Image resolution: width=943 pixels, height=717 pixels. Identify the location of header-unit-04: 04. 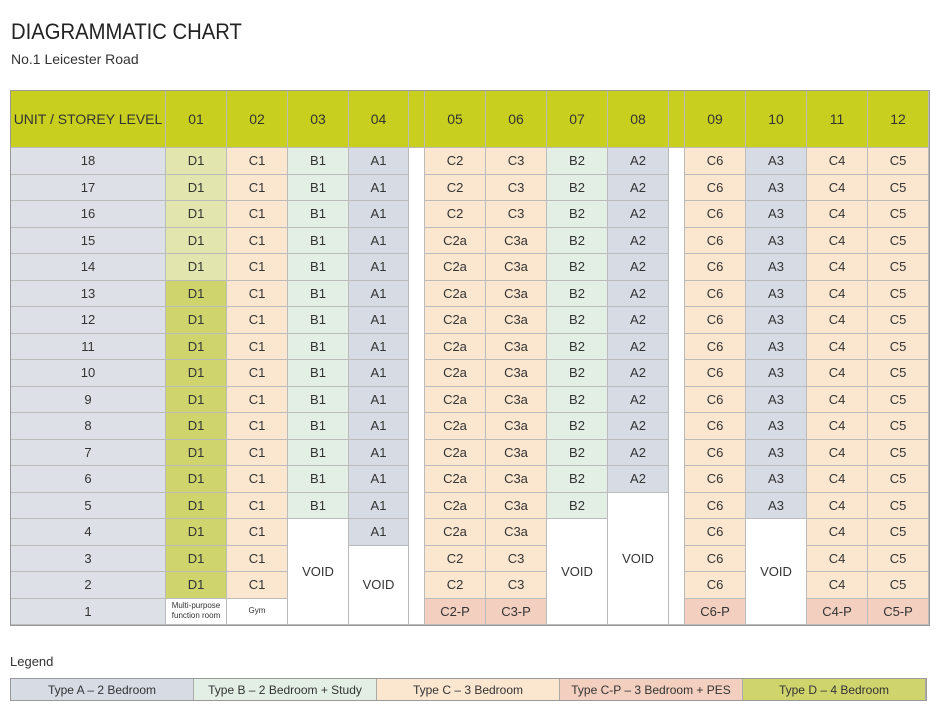
(379, 119).